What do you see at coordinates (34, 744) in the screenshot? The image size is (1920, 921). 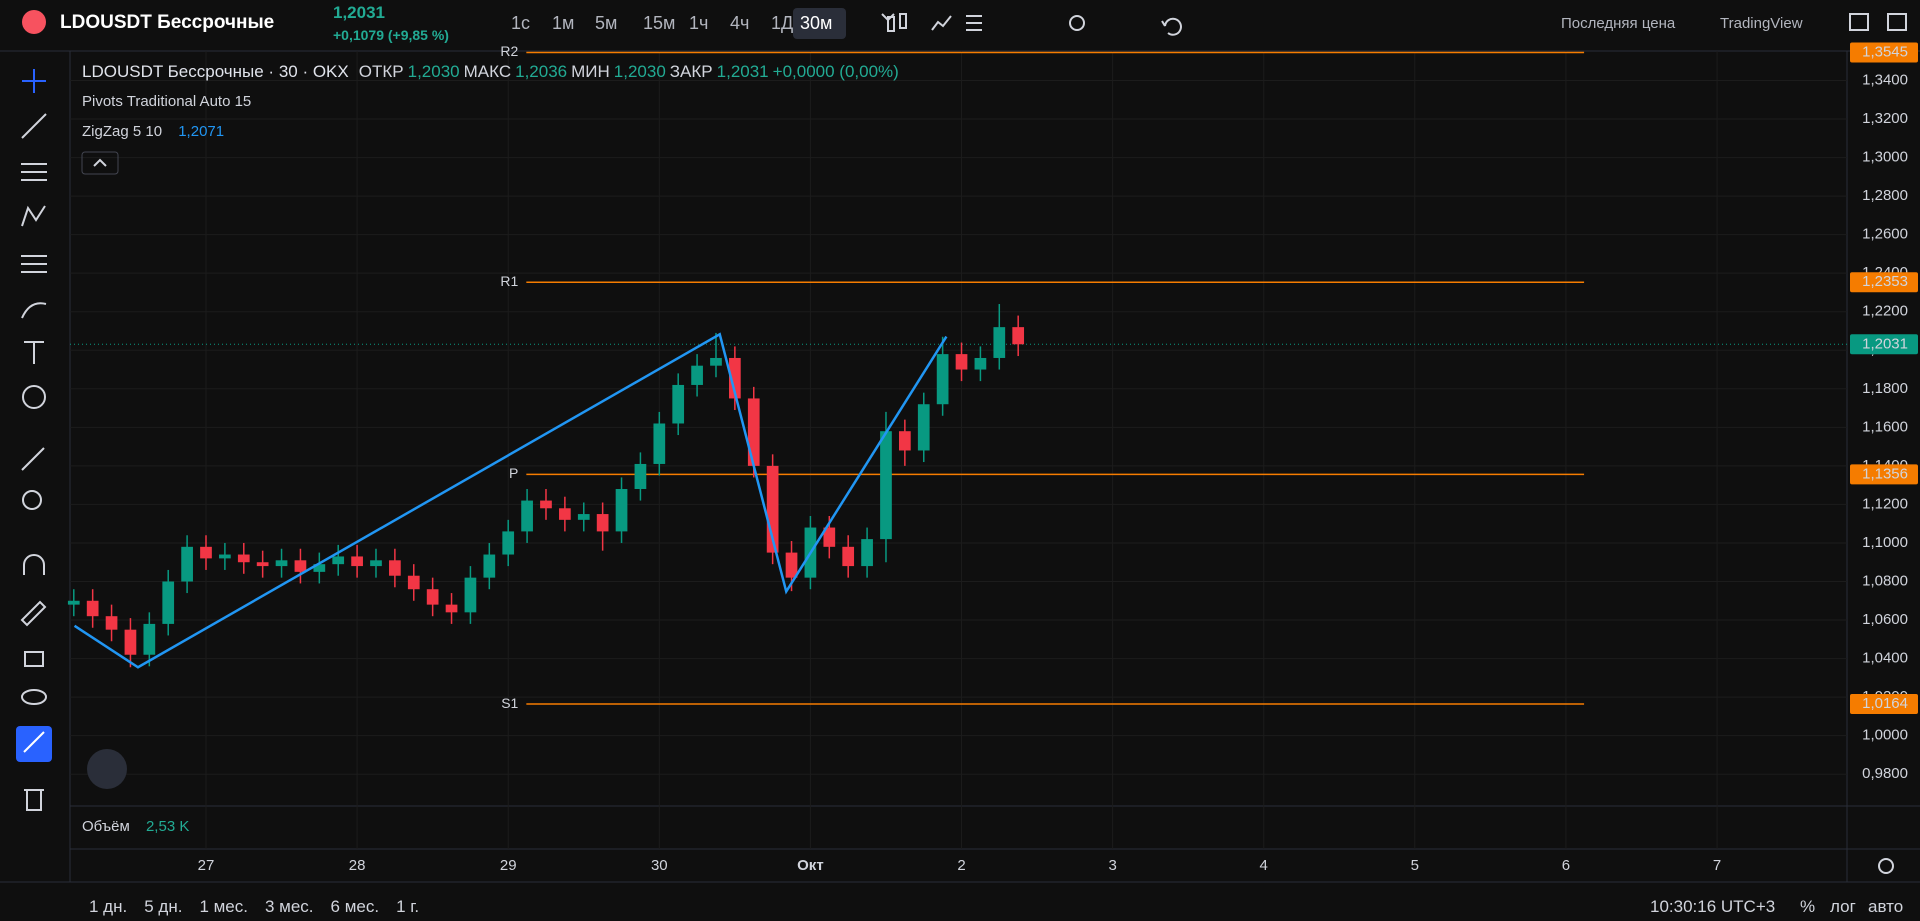 I see `link-tool` at bounding box center [34, 744].